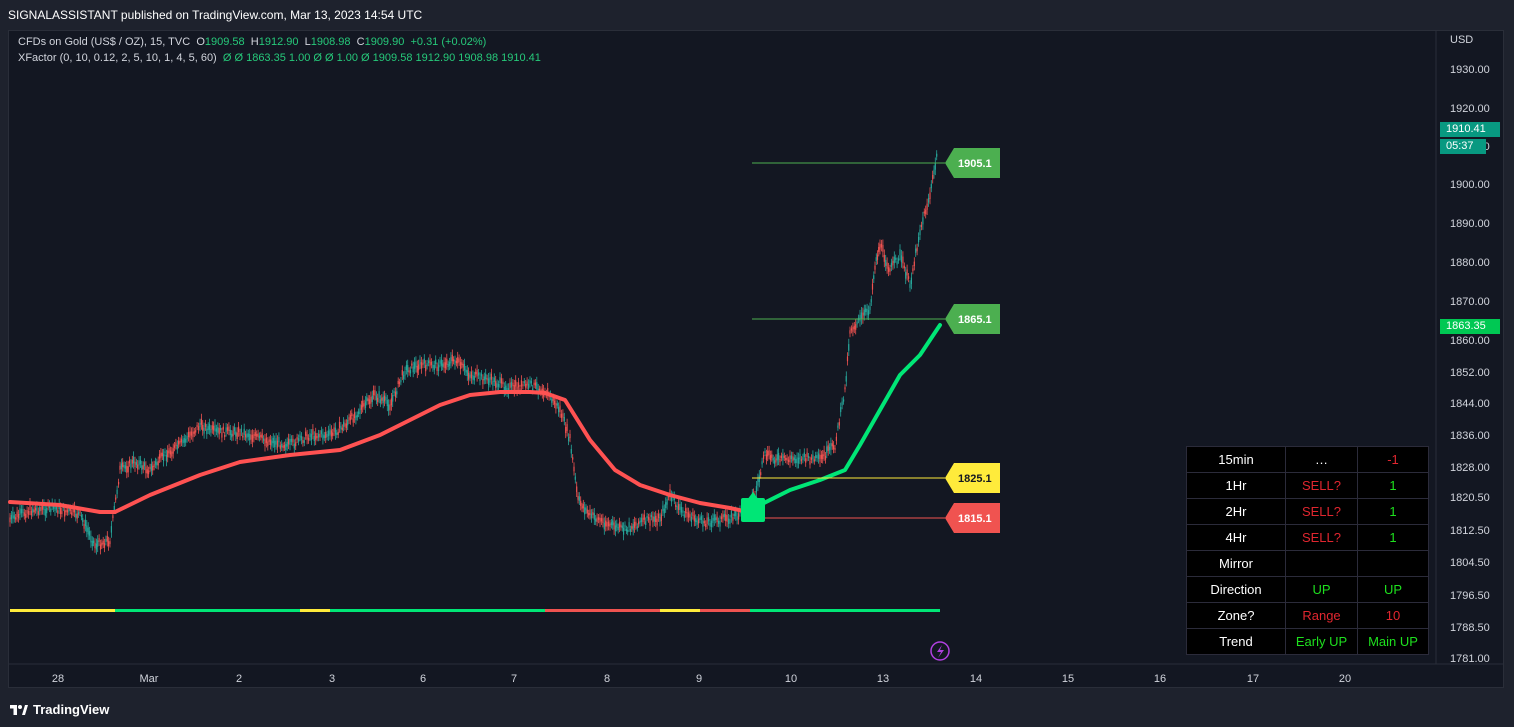 This screenshot has height=727, width=1514. What do you see at coordinates (940, 651) in the screenshot?
I see `lightning-bolt` at bounding box center [940, 651].